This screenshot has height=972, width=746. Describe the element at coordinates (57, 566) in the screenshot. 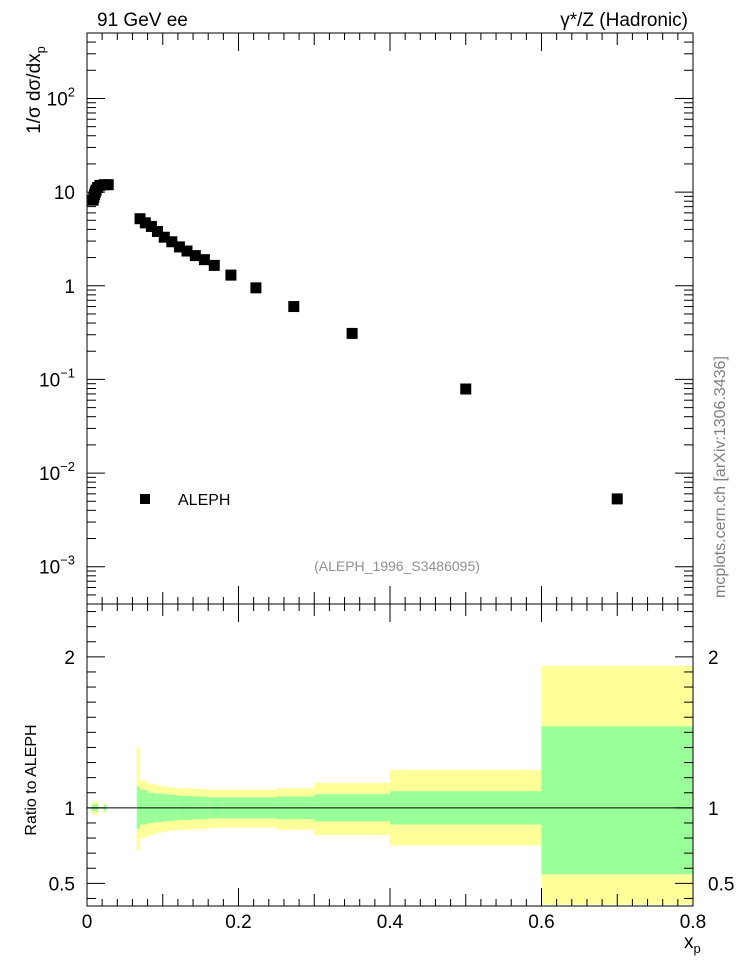

I see `y-tick-label: 10⁻³` at that location.